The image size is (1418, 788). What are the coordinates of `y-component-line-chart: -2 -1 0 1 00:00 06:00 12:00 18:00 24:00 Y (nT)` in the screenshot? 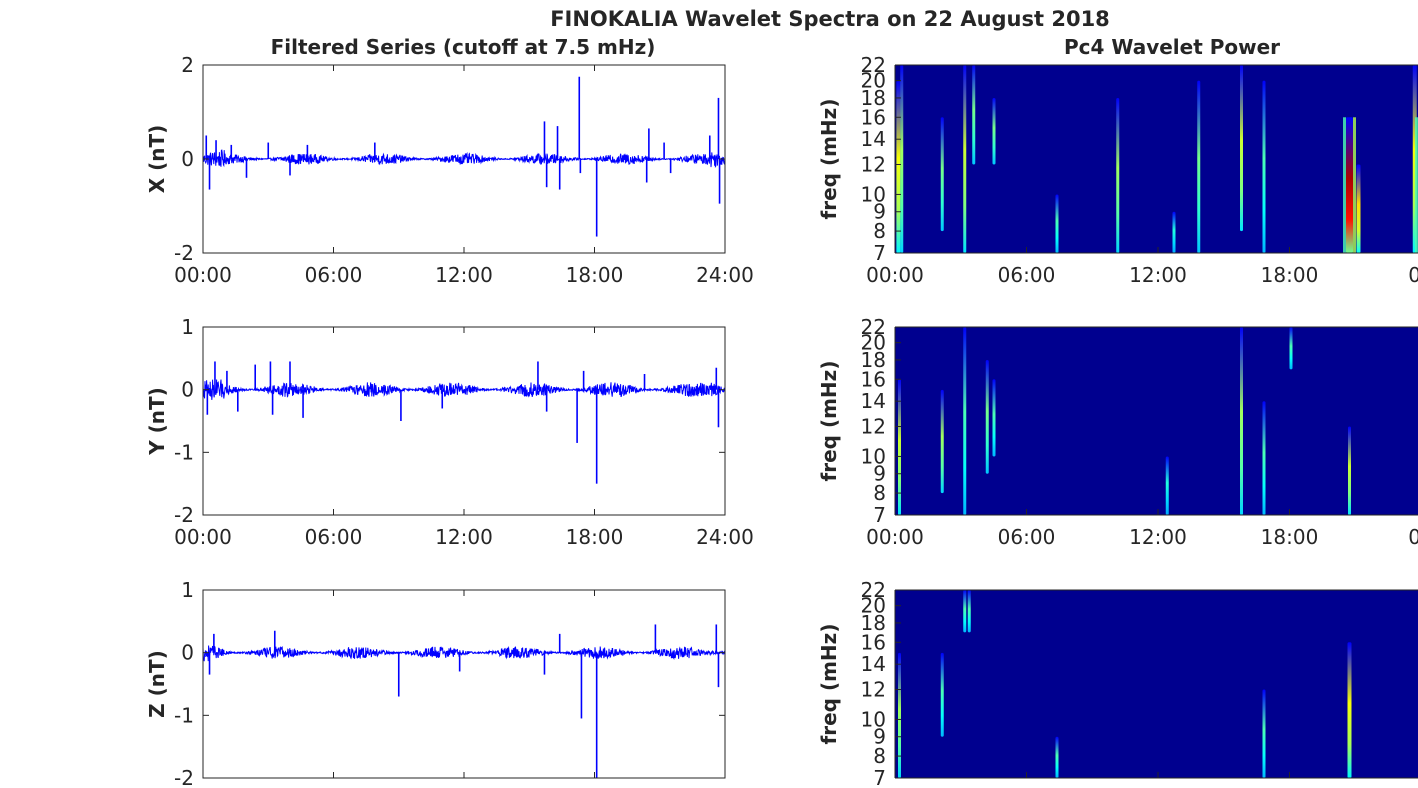 It's located at (449, 432).